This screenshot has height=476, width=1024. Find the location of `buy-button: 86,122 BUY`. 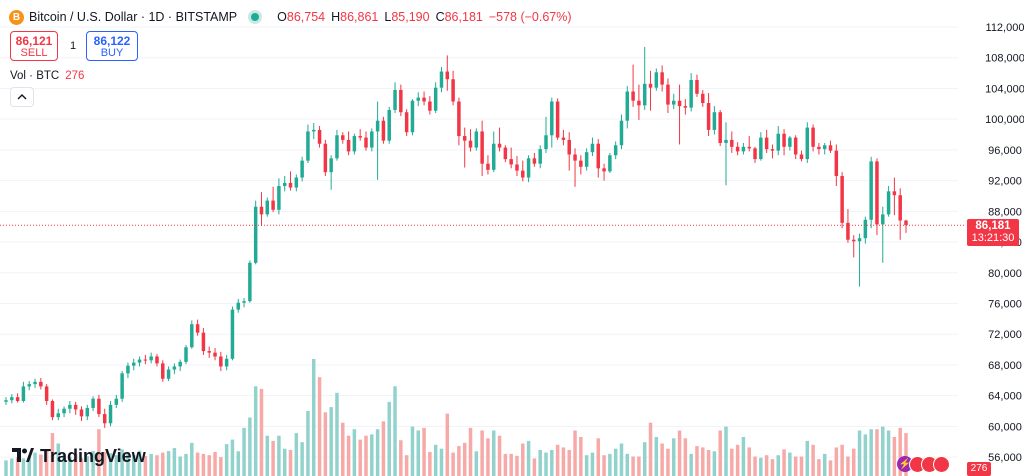

buy-button: 86,122 BUY is located at coordinates (112, 46).